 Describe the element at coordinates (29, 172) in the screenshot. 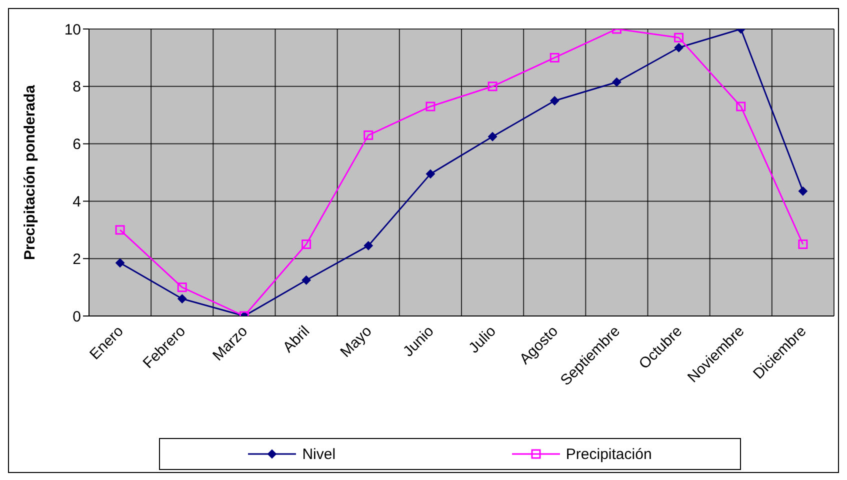

I see `y-axis-title: Precipitación ponderada` at that location.